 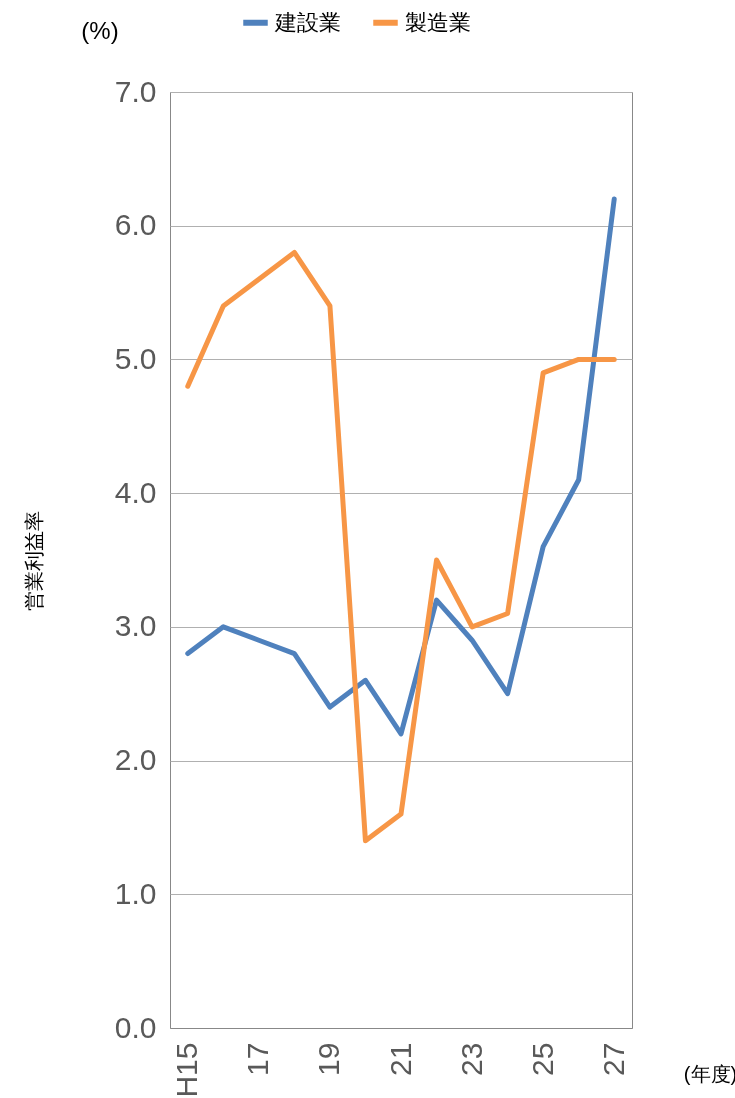 What do you see at coordinates (135, 91) in the screenshot?
I see `y-tick-label: 7.0` at bounding box center [135, 91].